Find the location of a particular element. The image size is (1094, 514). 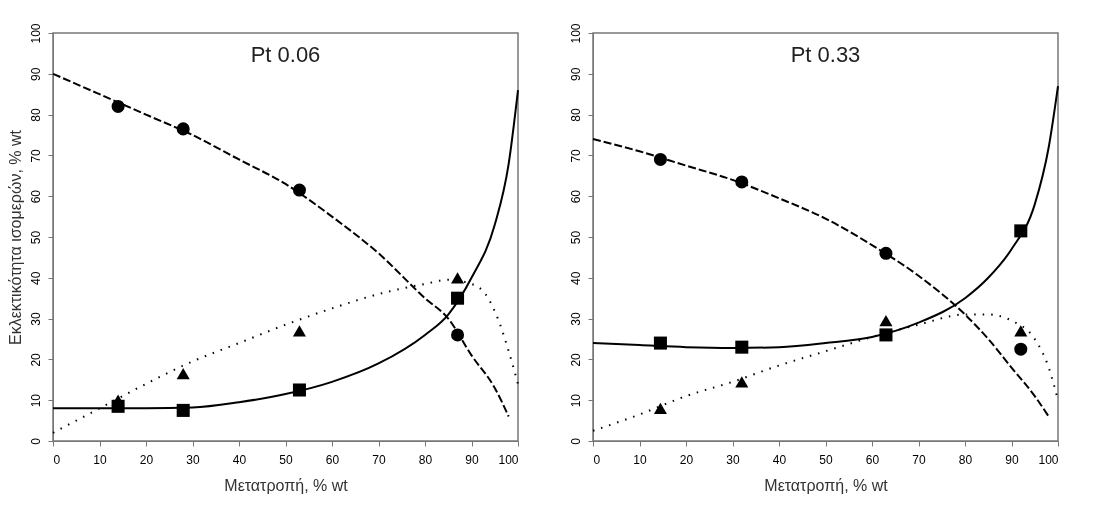

chart-title: Pt 0.33 is located at coordinates (825, 54).